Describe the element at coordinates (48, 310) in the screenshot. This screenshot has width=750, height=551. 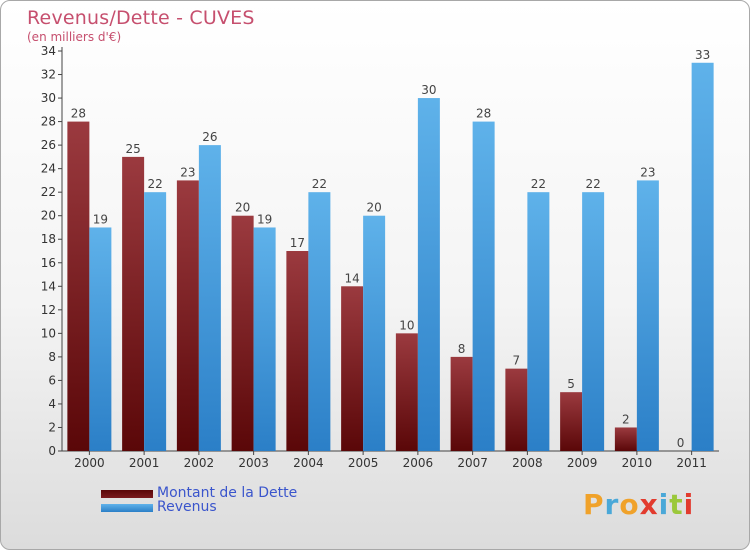
I see `y-tick-label: 12` at that location.